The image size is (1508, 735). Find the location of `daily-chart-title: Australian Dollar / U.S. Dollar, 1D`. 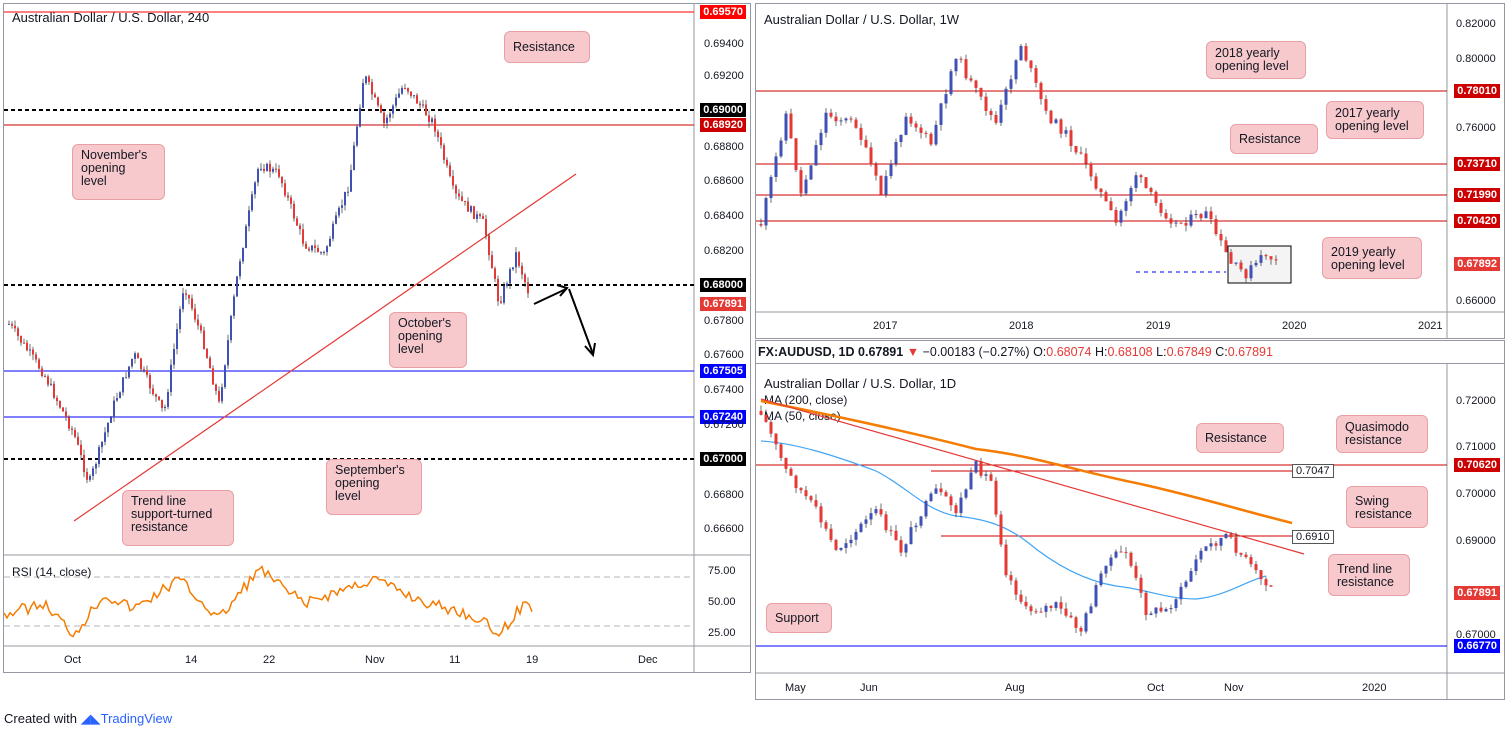

daily-chart-title: Australian Dollar / U.S. Dollar, 1D is located at coordinates (860, 383).